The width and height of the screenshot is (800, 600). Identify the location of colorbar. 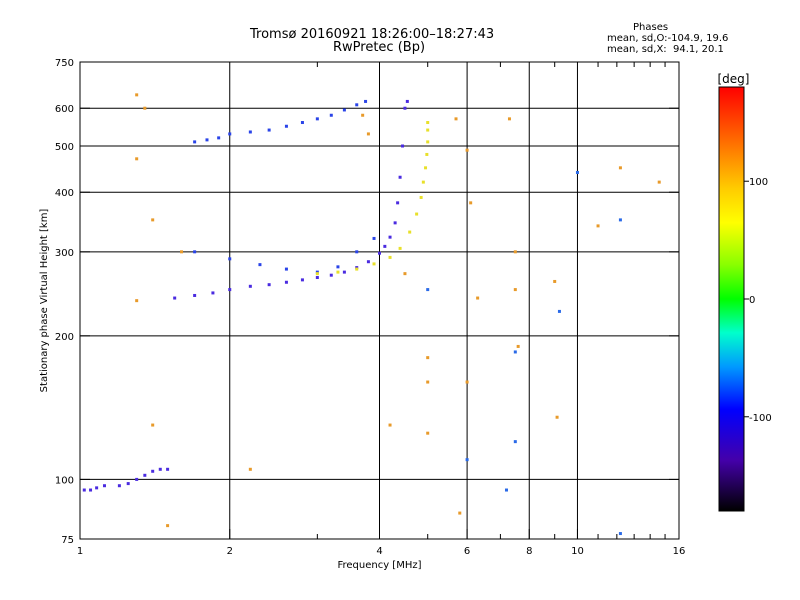
(731, 299).